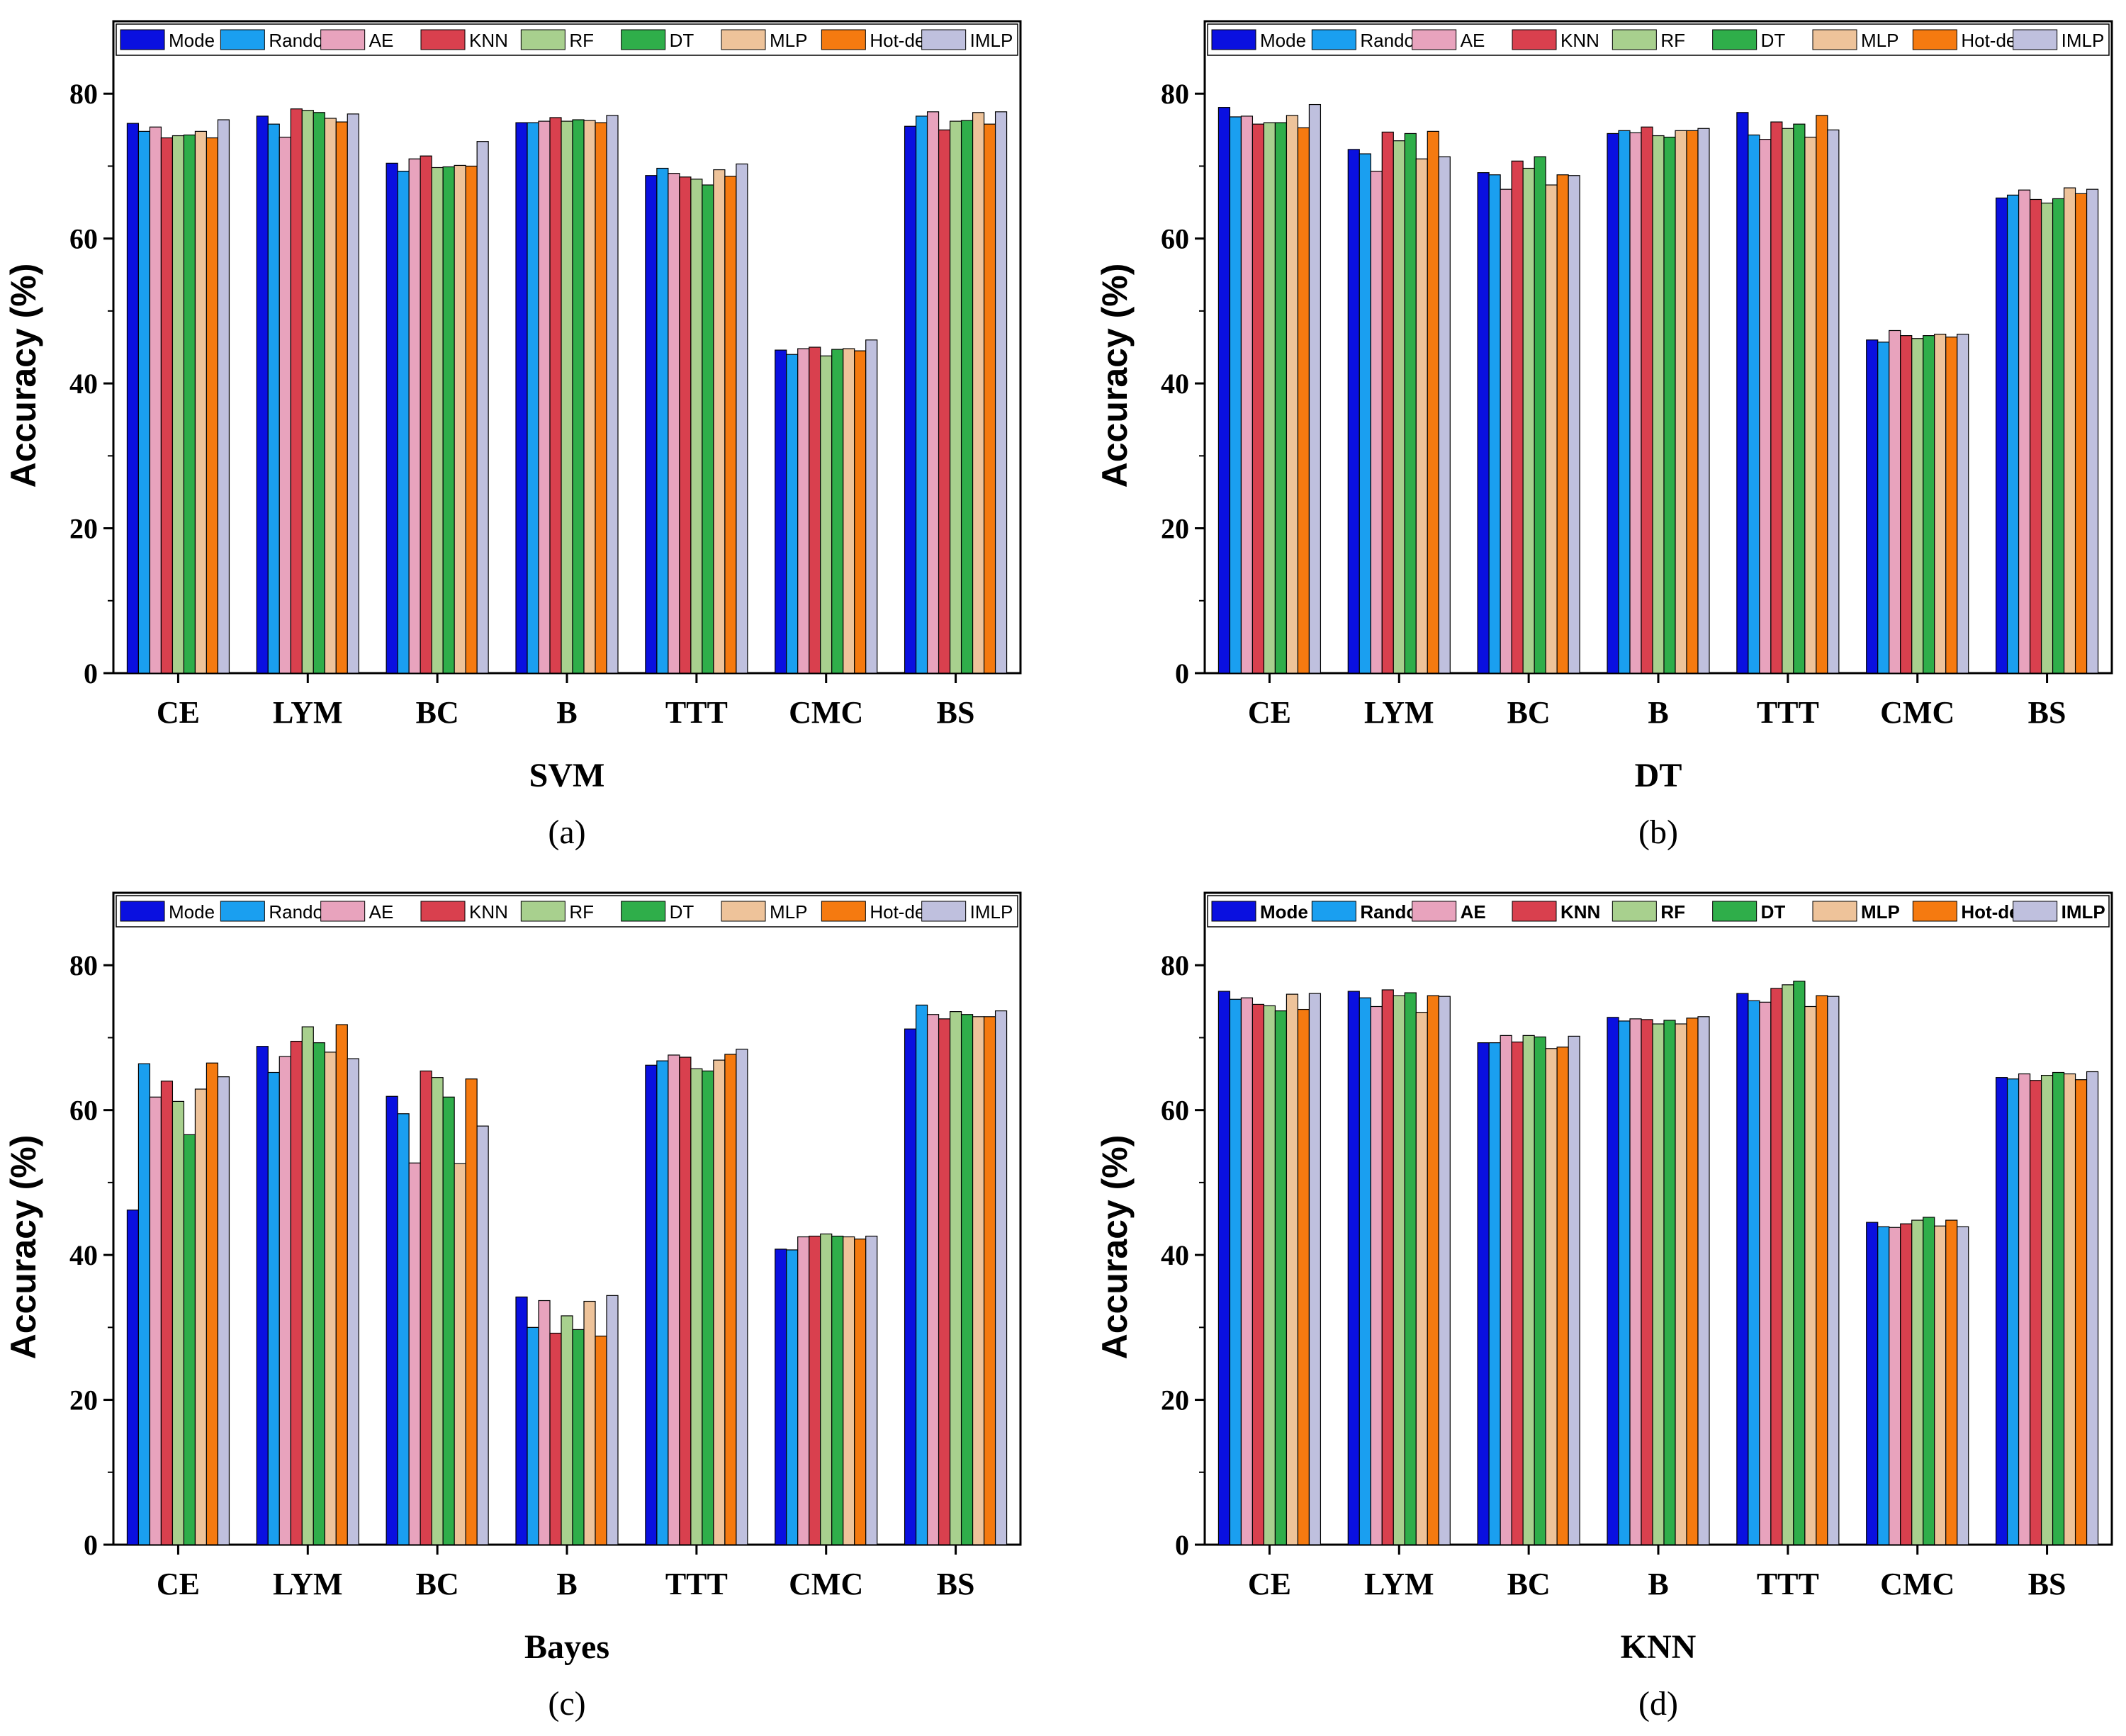 This screenshot has width=2126, height=1736. I want to click on legend-label-rf: RF, so click(581, 912).